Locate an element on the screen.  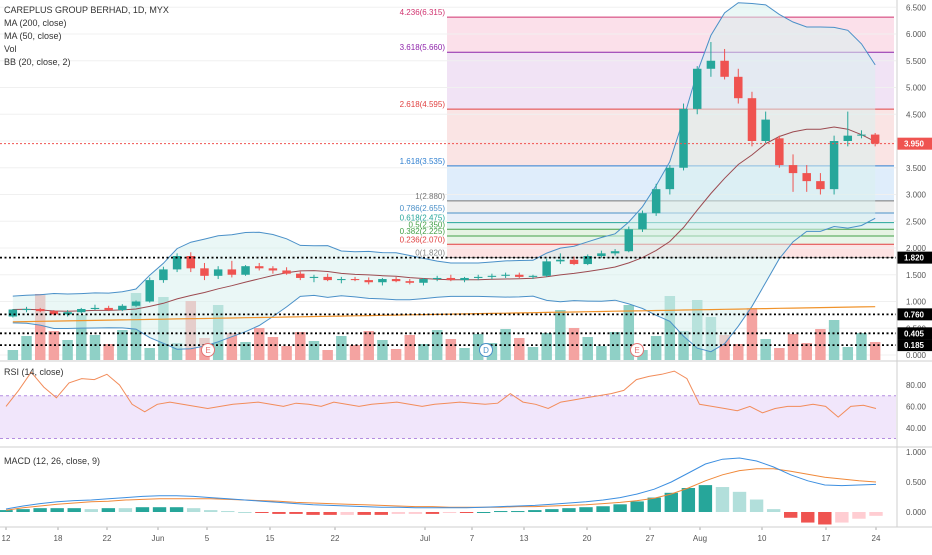
legend-title: CAREPLUS GROUP BERHAD, 1D, MYX is located at coordinates (86, 10).